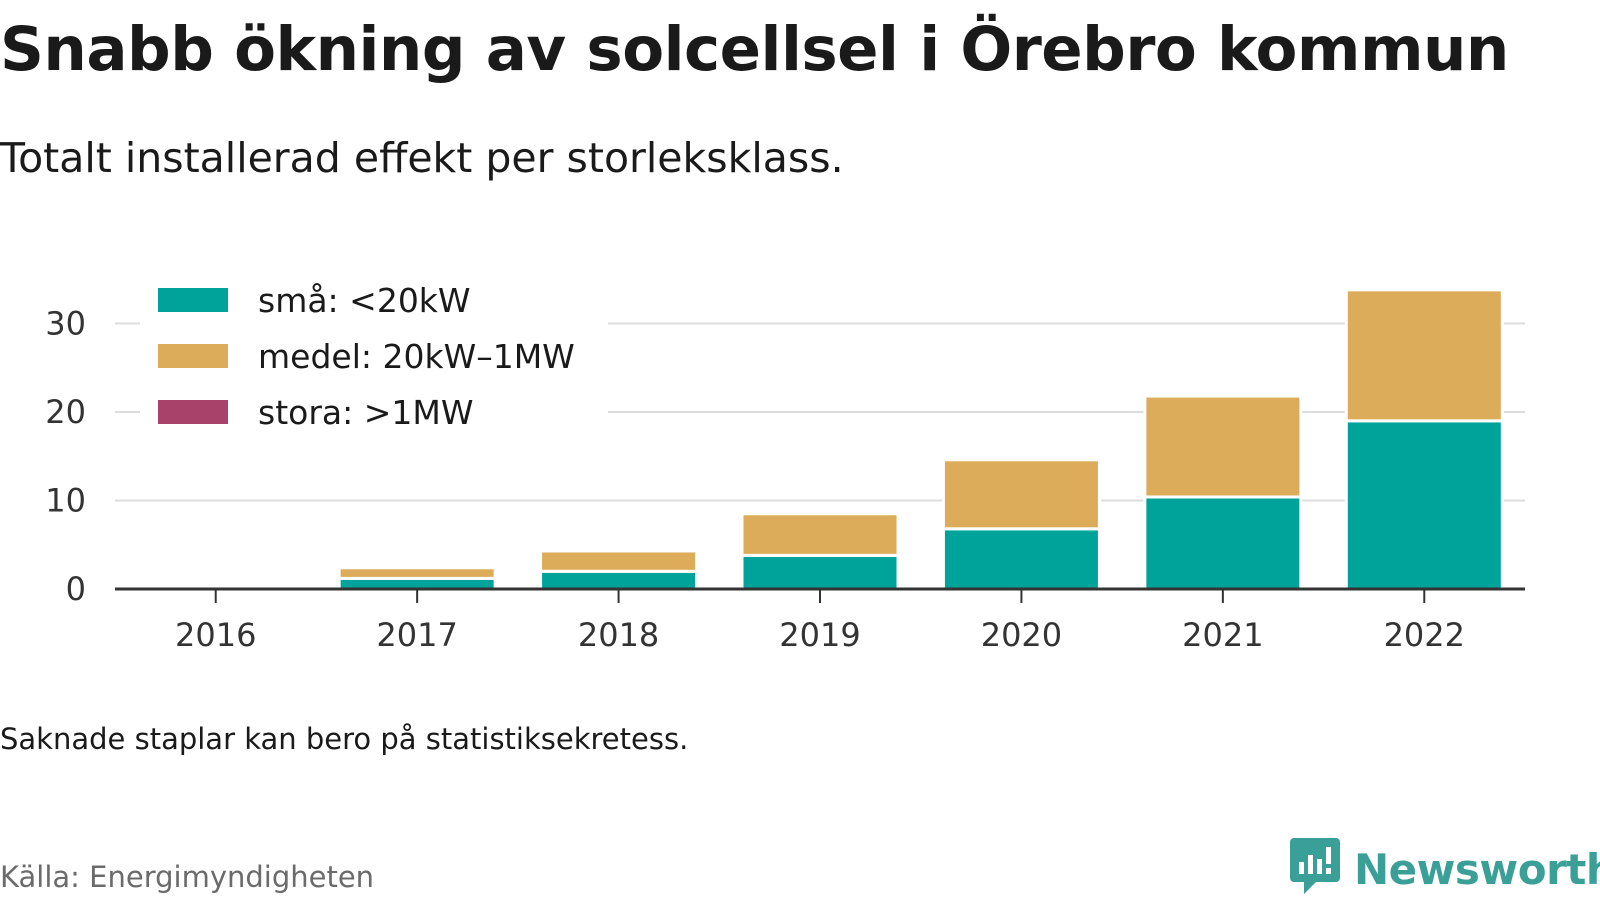 The width and height of the screenshot is (1600, 900). Describe the element at coordinates (1222, 635) in the screenshot. I see `x-tick-label-2021: 2021` at that location.